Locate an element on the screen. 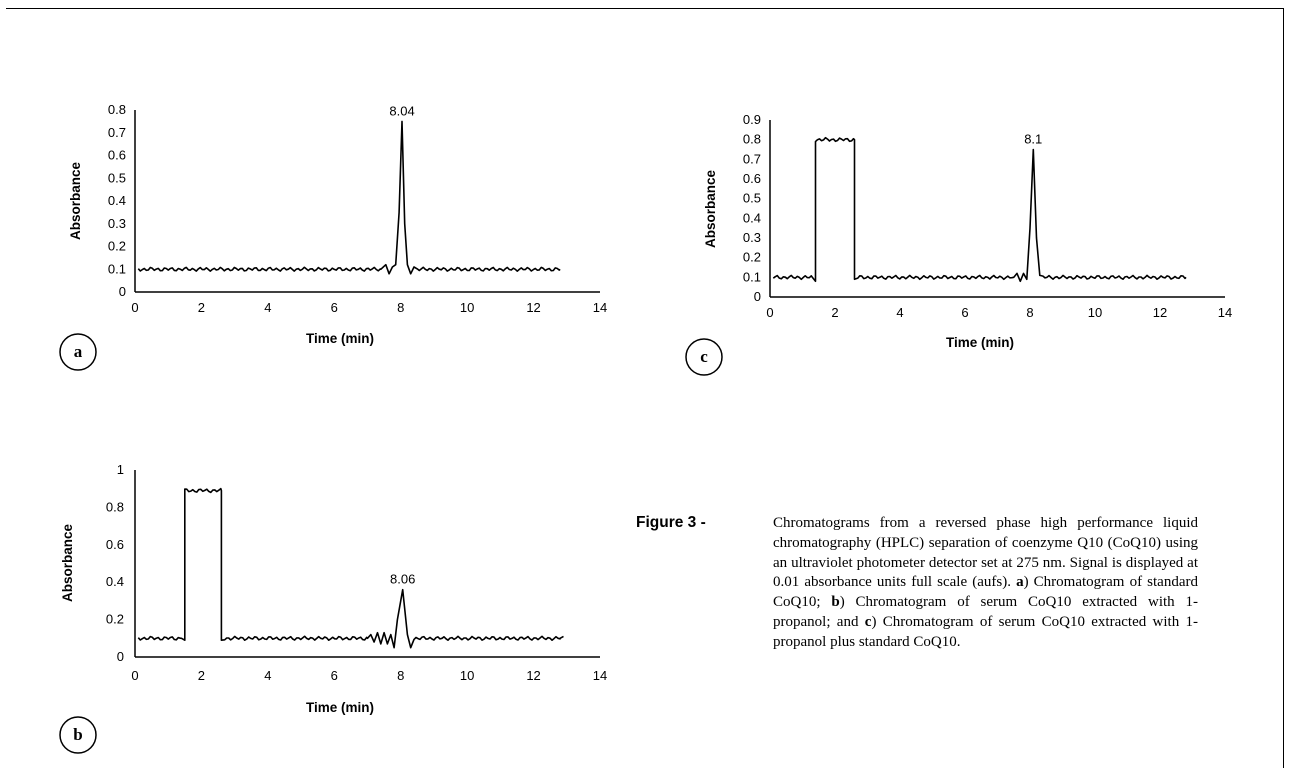  panel-letter-badge: a is located at coordinates (78, 352).